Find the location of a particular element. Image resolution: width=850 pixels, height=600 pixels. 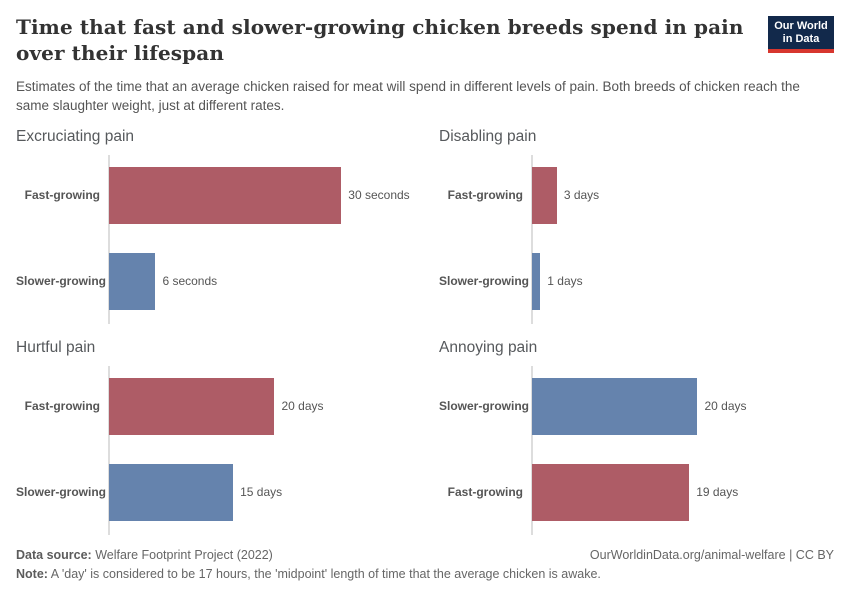

bar-row: Slower-growing 6 seconds is located at coordinates (213, 281).